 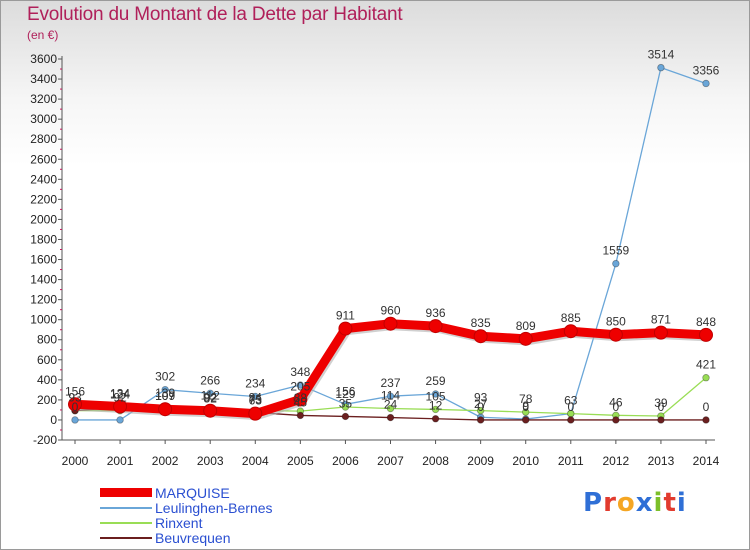 I want to click on data-label: 46, so click(x=616, y=402).